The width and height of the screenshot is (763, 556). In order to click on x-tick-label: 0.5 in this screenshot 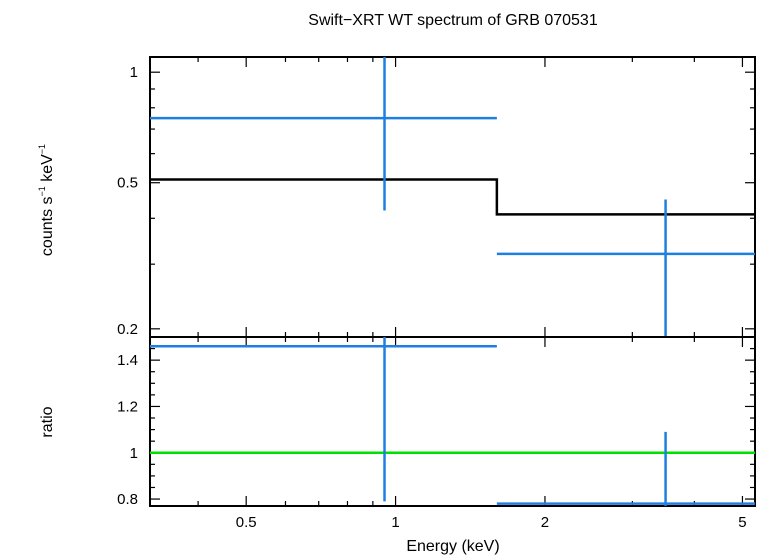, I will do `click(246, 522)`.